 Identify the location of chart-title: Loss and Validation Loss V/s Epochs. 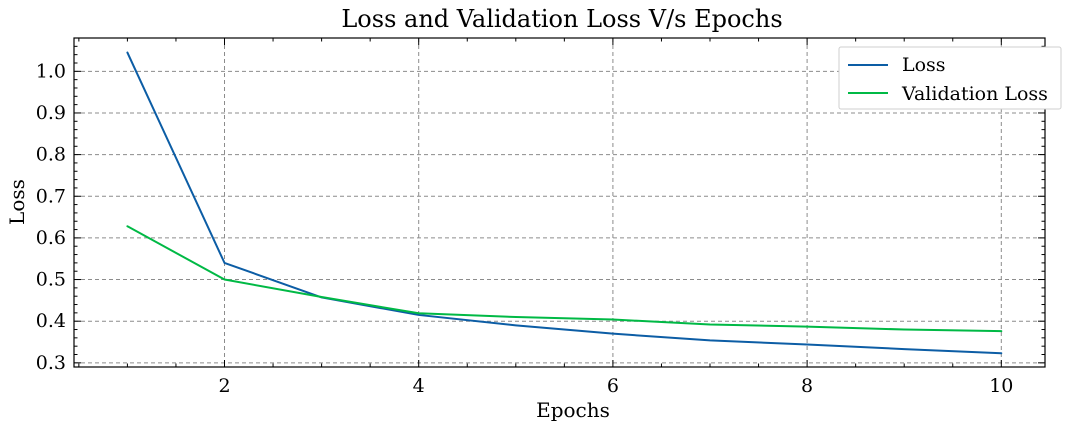
(561, 19).